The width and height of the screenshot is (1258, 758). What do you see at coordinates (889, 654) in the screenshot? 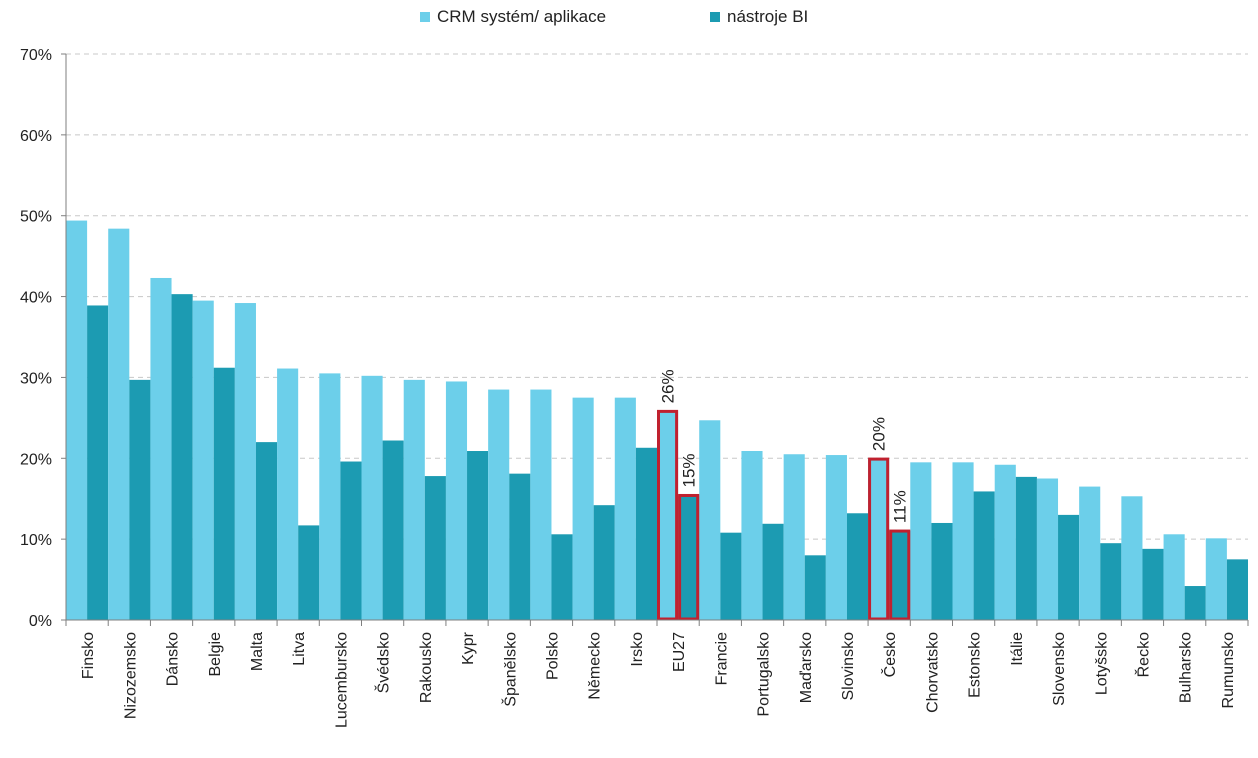
I see `x-category-label: Česko` at bounding box center [889, 654].